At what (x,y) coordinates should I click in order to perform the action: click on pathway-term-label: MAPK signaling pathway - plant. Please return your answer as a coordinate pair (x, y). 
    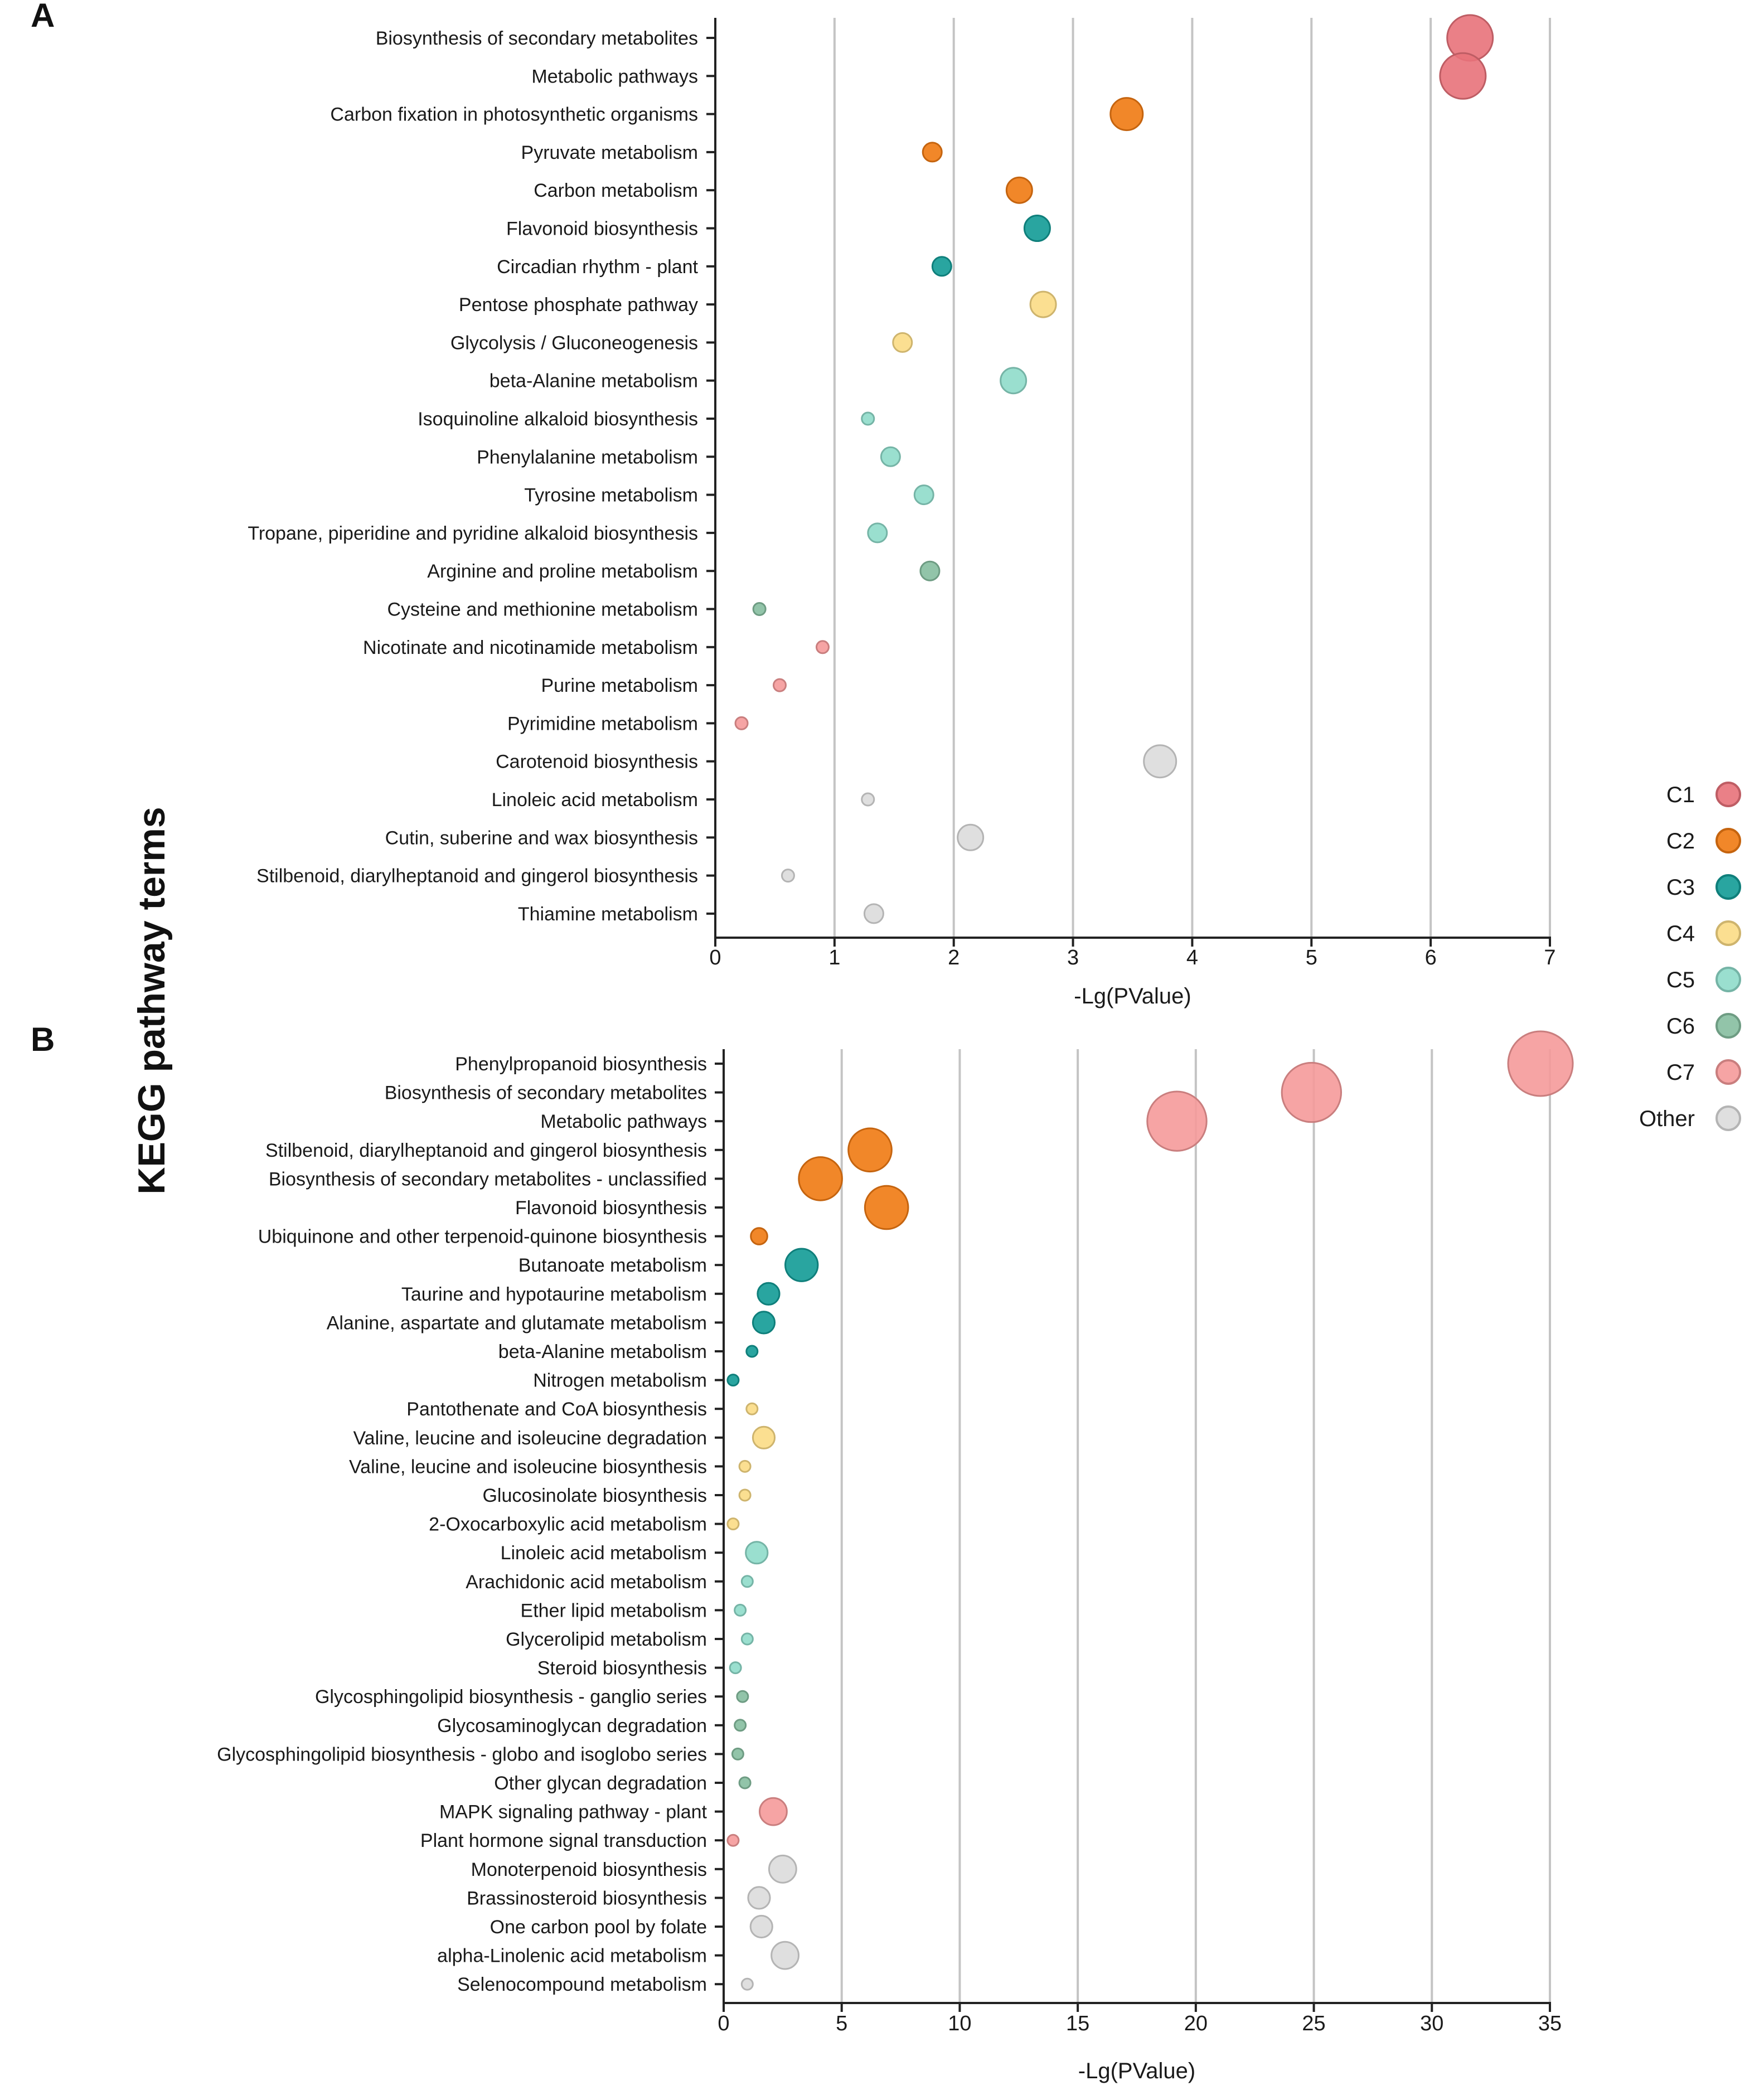
    Looking at the image, I should click on (573, 1812).